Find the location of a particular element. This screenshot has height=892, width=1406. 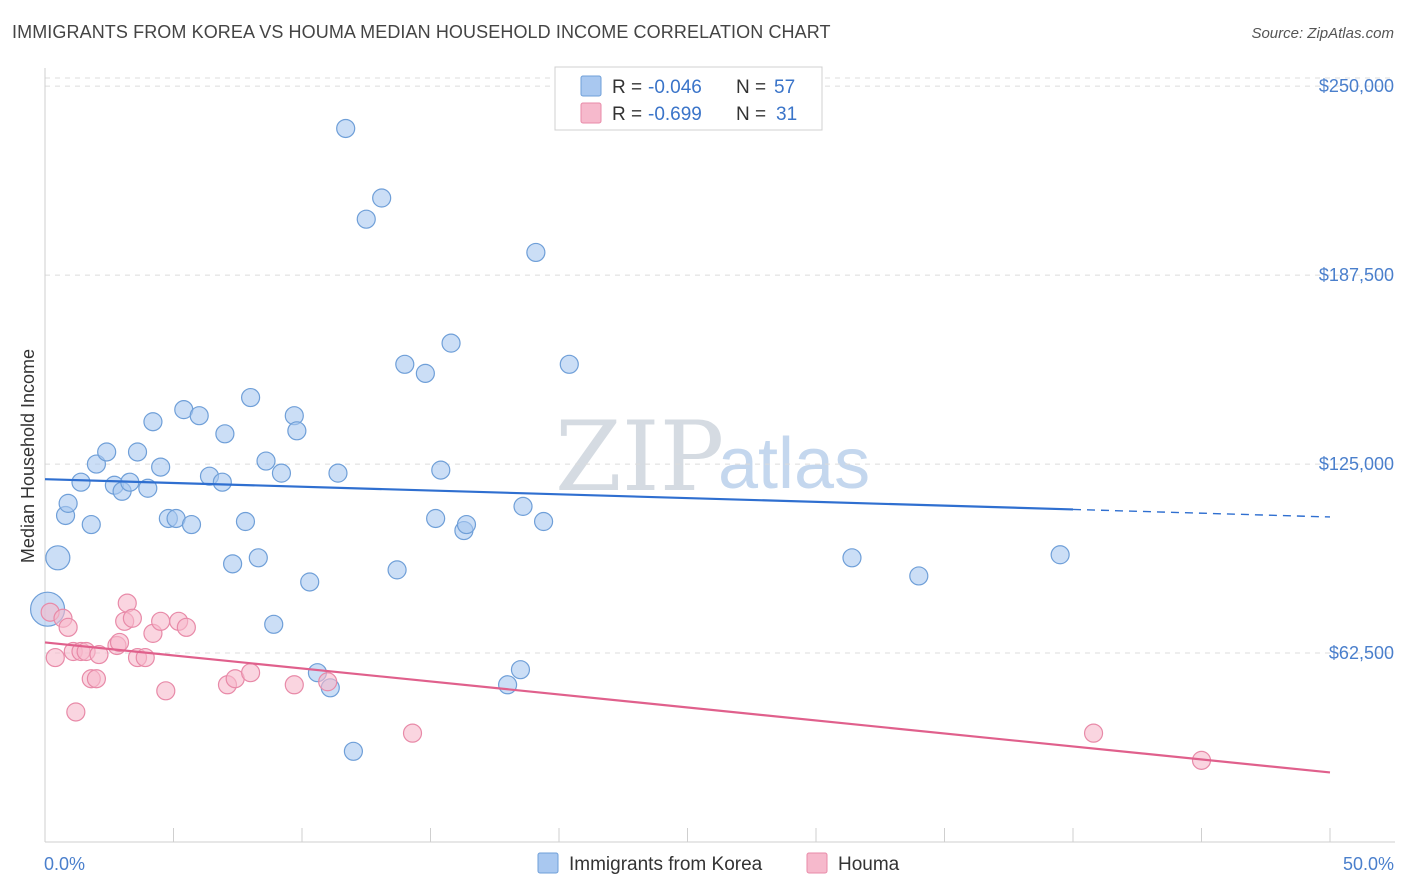

legend-swatch-houma is located at coordinates (591, 113).